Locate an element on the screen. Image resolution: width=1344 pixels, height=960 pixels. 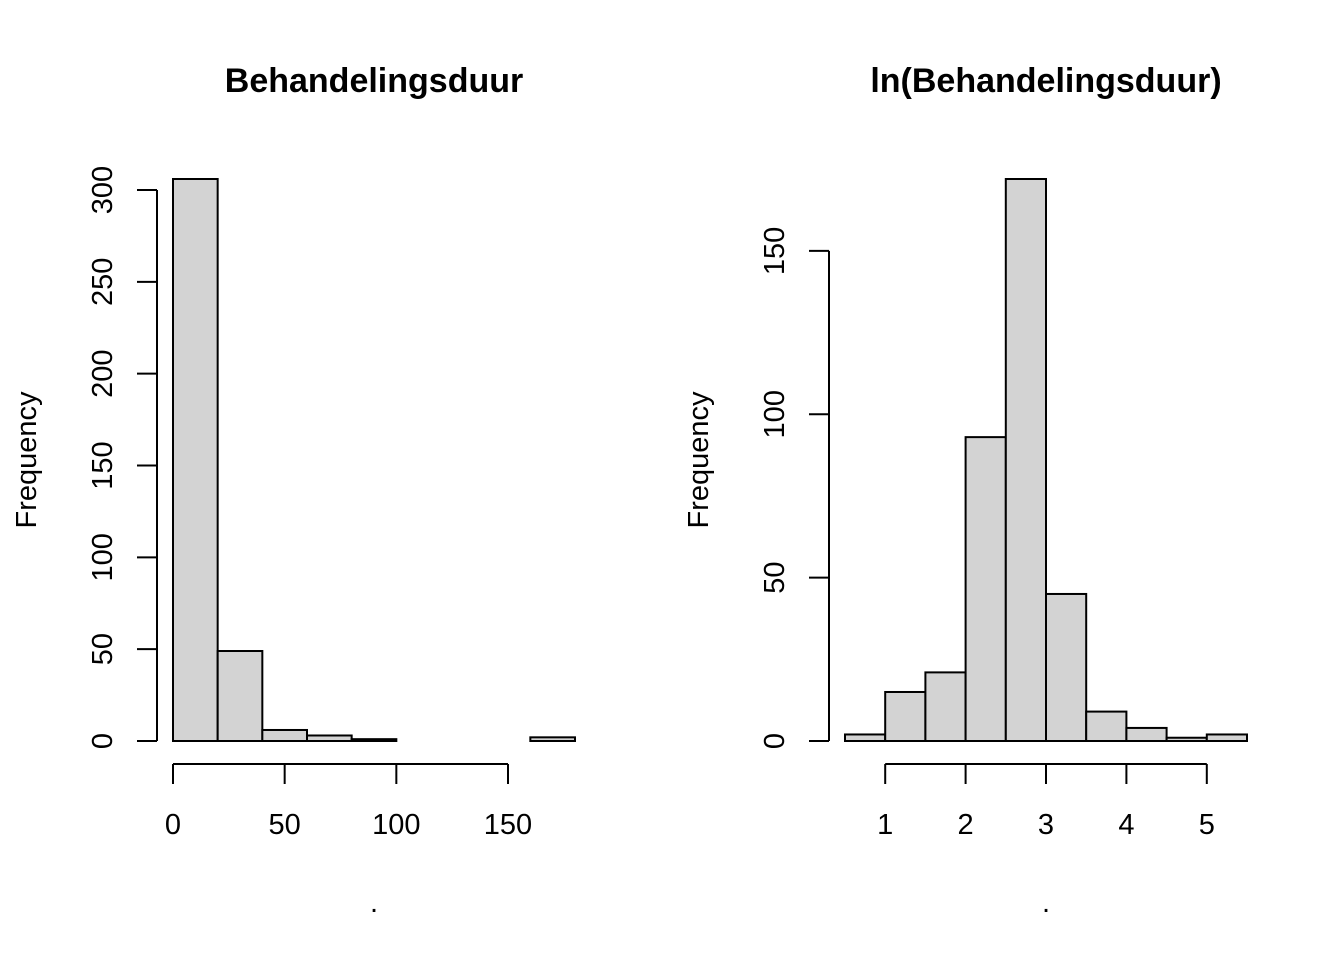
x-tick-label: 5 is located at coordinates (1207, 825).